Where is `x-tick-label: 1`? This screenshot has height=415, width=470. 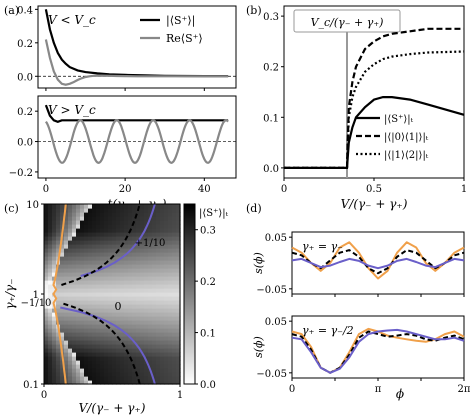
x-tick-label: 1 is located at coordinates (464, 189).